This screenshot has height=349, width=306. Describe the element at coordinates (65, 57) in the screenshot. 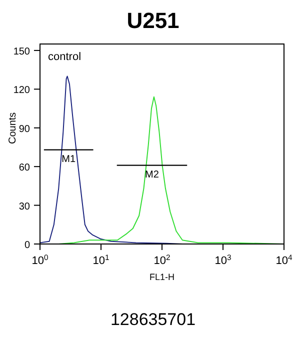

I see `annotation: control` at that location.